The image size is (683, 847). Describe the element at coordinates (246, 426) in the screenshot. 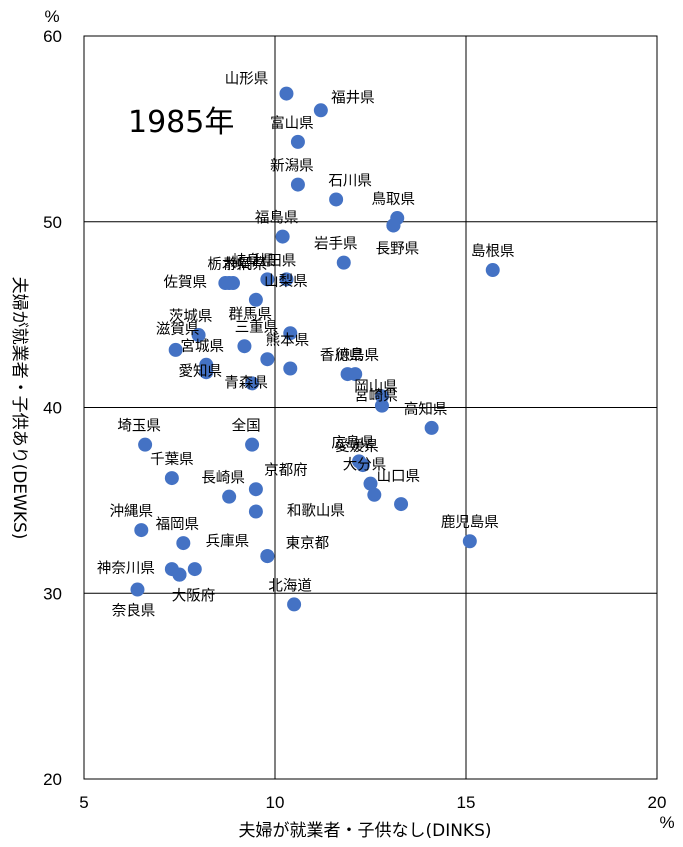

I see `point-label: 全国` at that location.